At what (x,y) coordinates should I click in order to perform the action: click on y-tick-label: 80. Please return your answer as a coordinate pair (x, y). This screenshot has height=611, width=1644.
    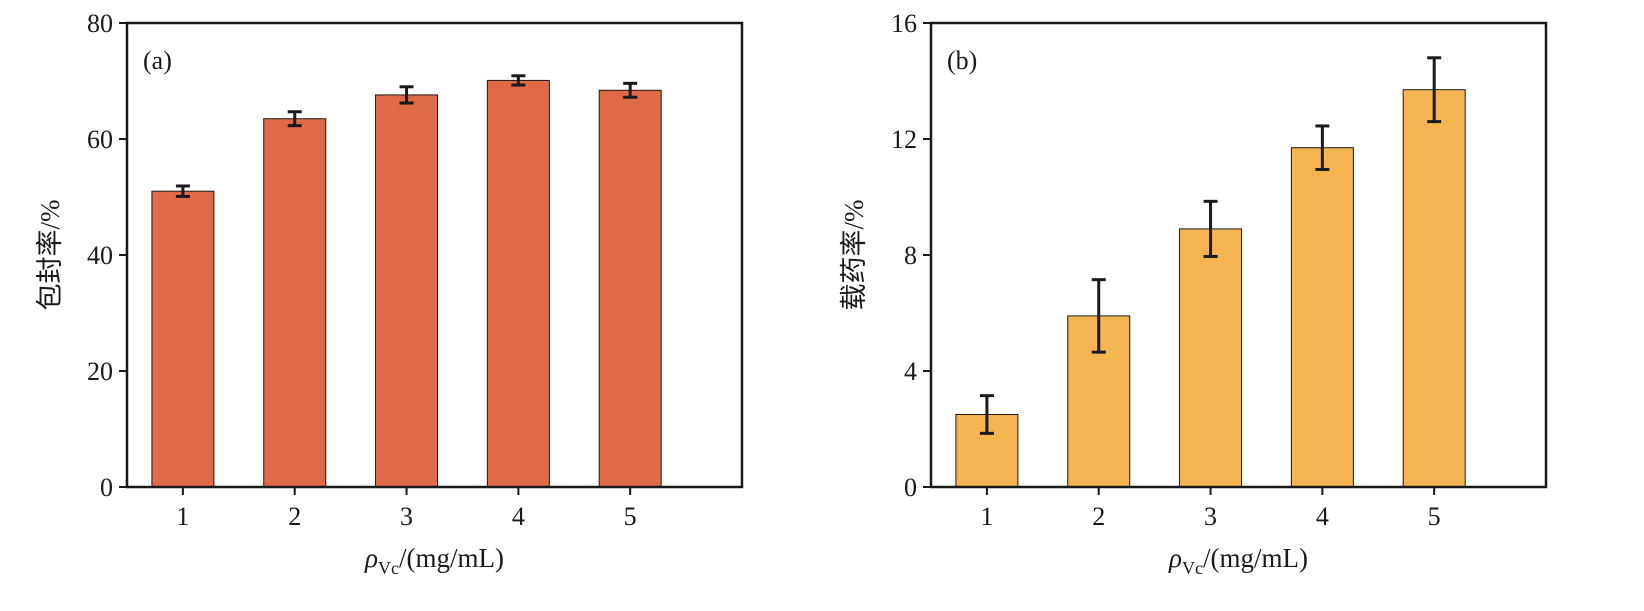
    Looking at the image, I should click on (100, 23).